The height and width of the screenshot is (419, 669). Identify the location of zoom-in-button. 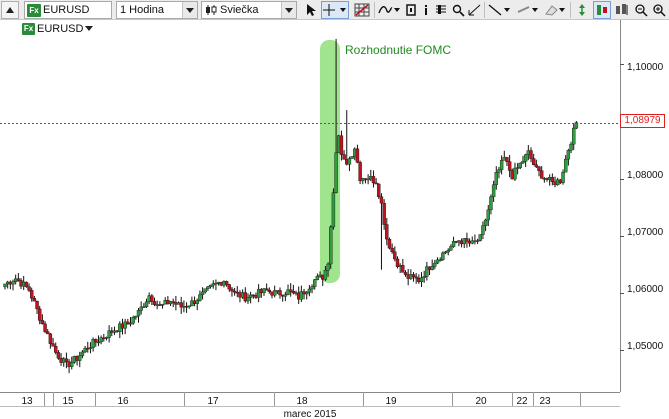
(659, 10).